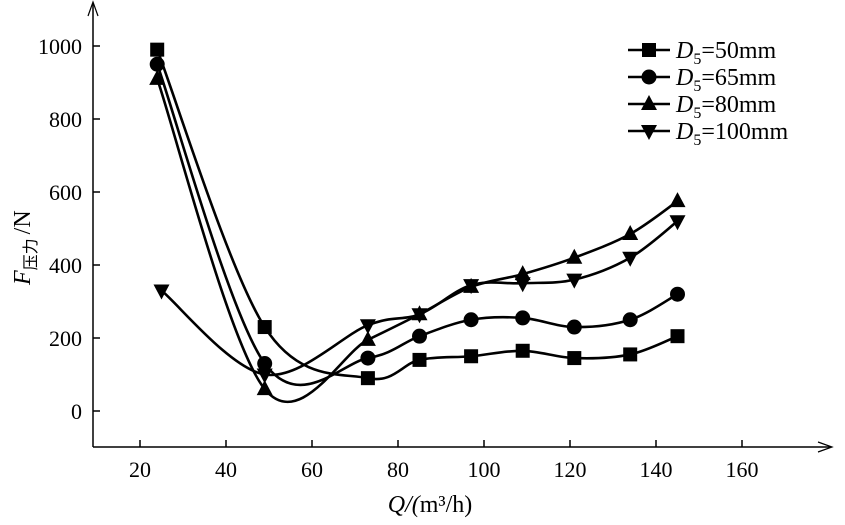  I want to click on y-axis-label: F压力/N, so click(25, 248).